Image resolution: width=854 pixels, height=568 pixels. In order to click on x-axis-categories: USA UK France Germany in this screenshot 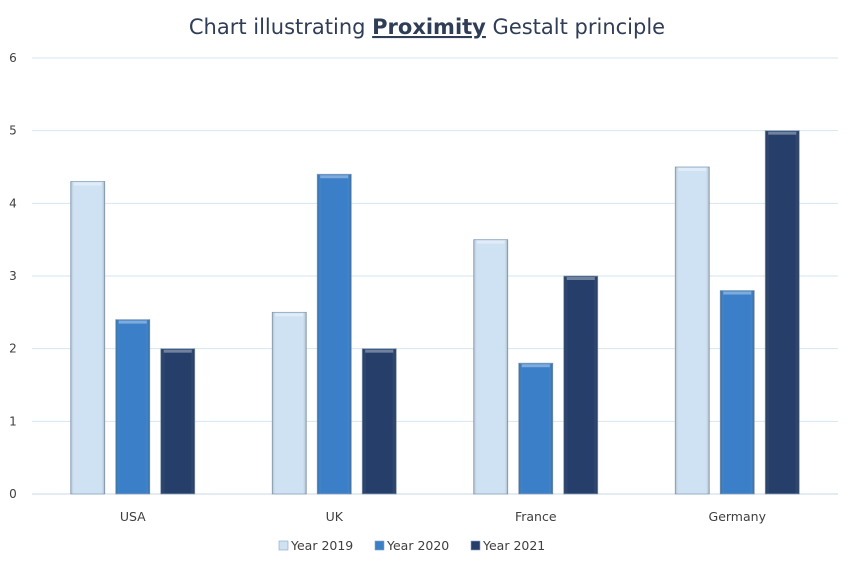, I will do `click(443, 516)`.